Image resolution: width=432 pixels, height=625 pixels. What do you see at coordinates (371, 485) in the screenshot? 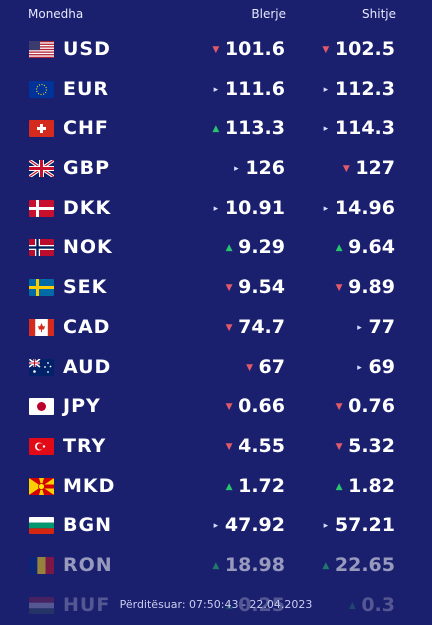
I see `sell-rate-value: 1.82` at bounding box center [371, 485].